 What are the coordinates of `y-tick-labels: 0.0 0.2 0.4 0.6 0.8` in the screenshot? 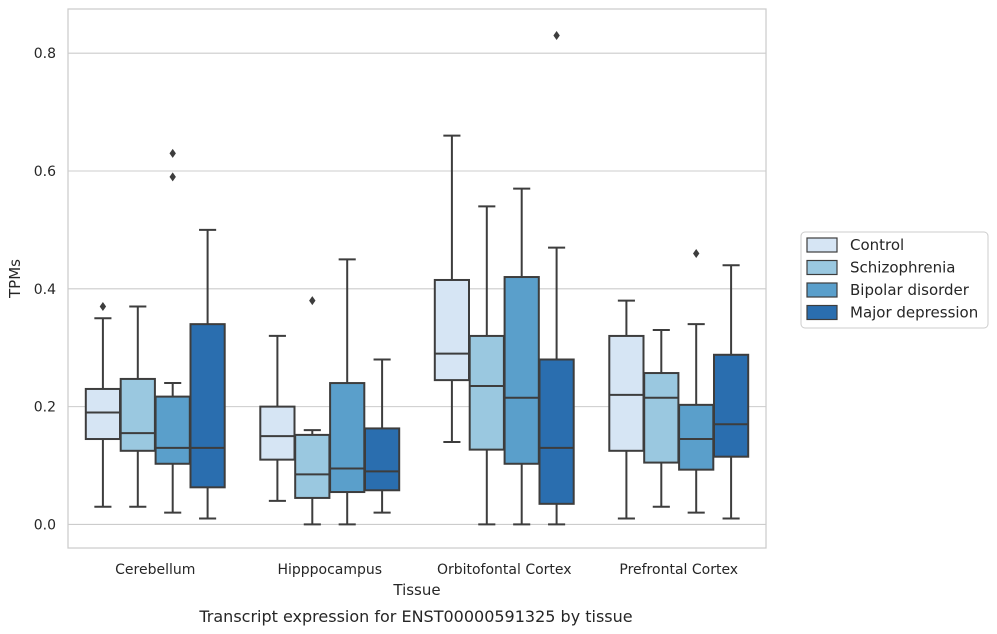 It's located at (45, 289).